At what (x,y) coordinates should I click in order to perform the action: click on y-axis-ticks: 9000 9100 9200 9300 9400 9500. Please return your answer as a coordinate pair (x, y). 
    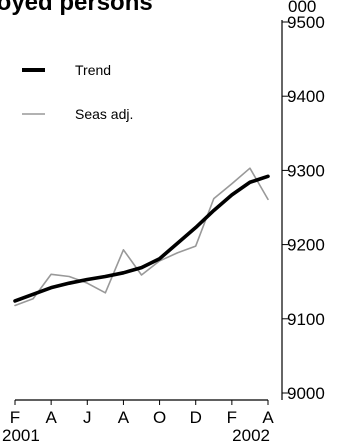
    Looking at the image, I should click on (303, 208).